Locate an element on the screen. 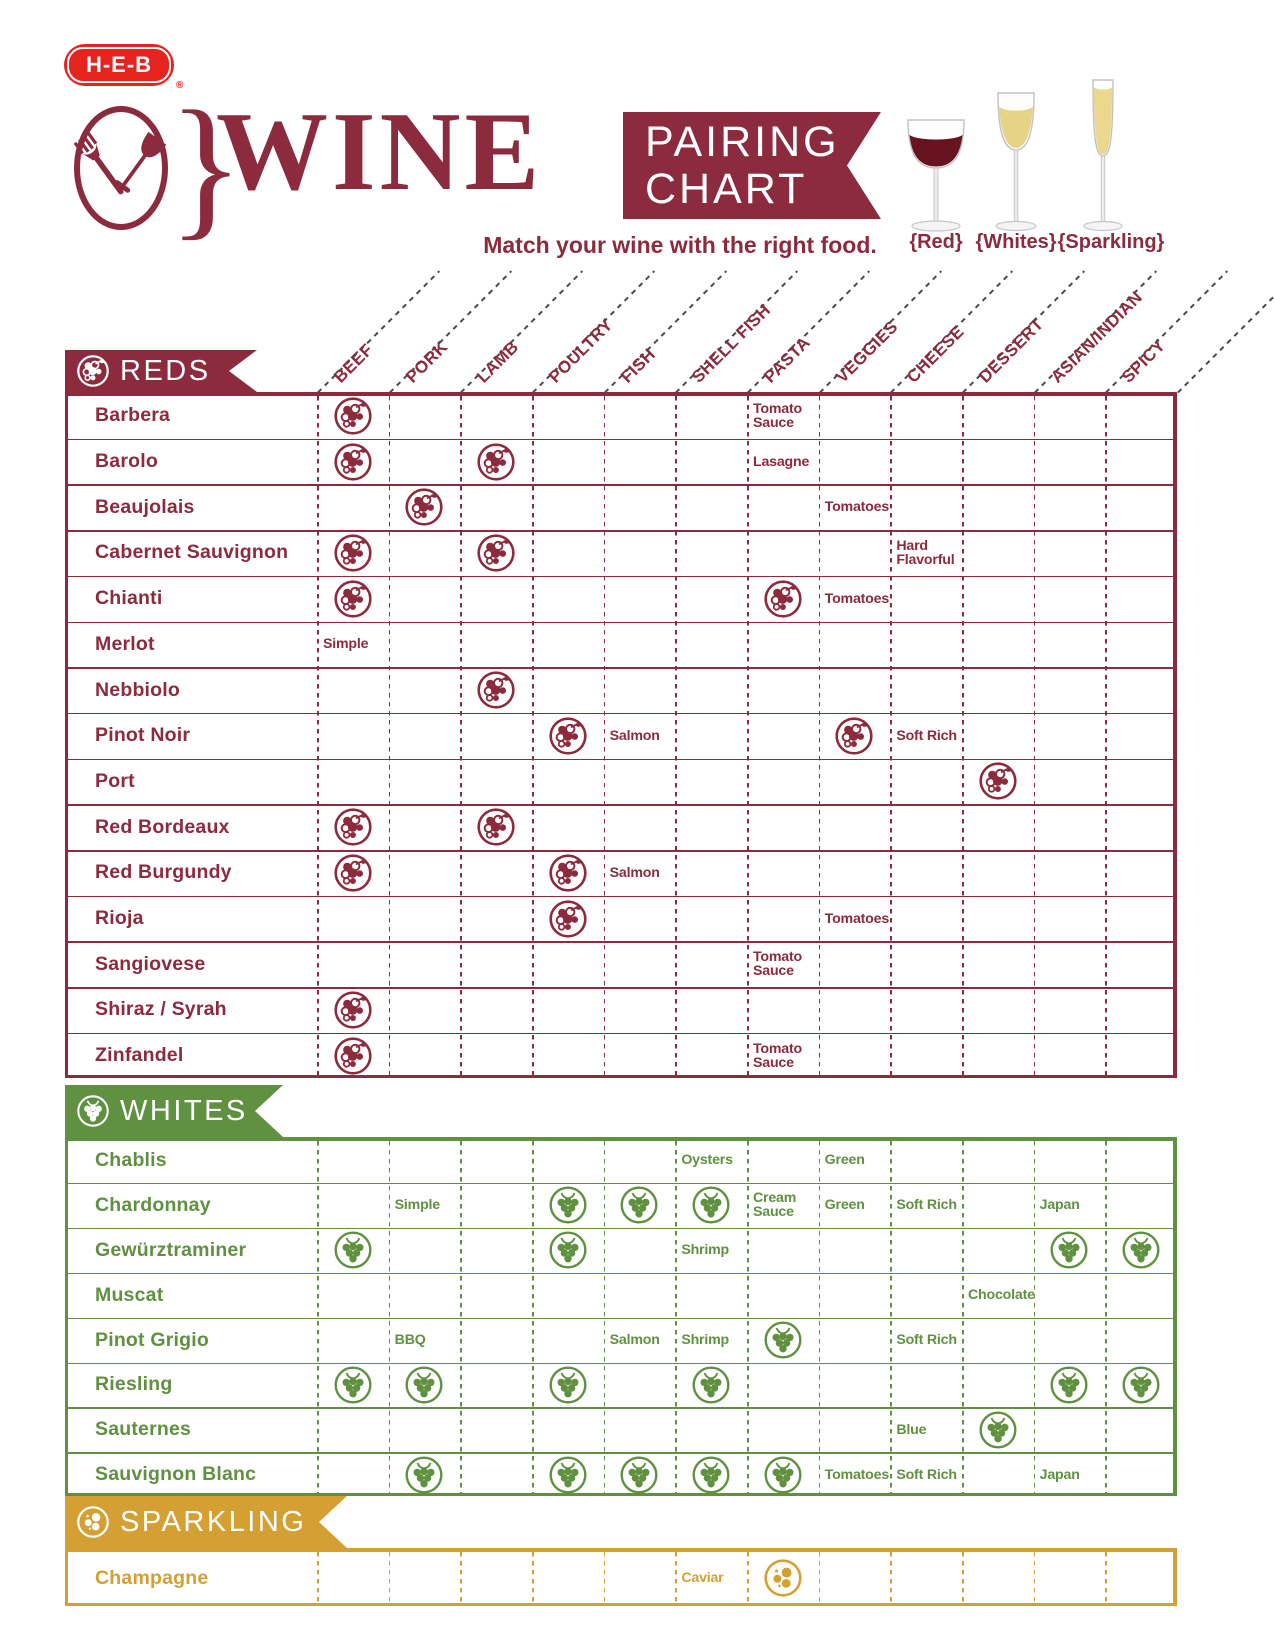 This screenshot has width=1274, height=1645. pairing-cell-red-burgundy-fish: Salmon is located at coordinates (640, 873).